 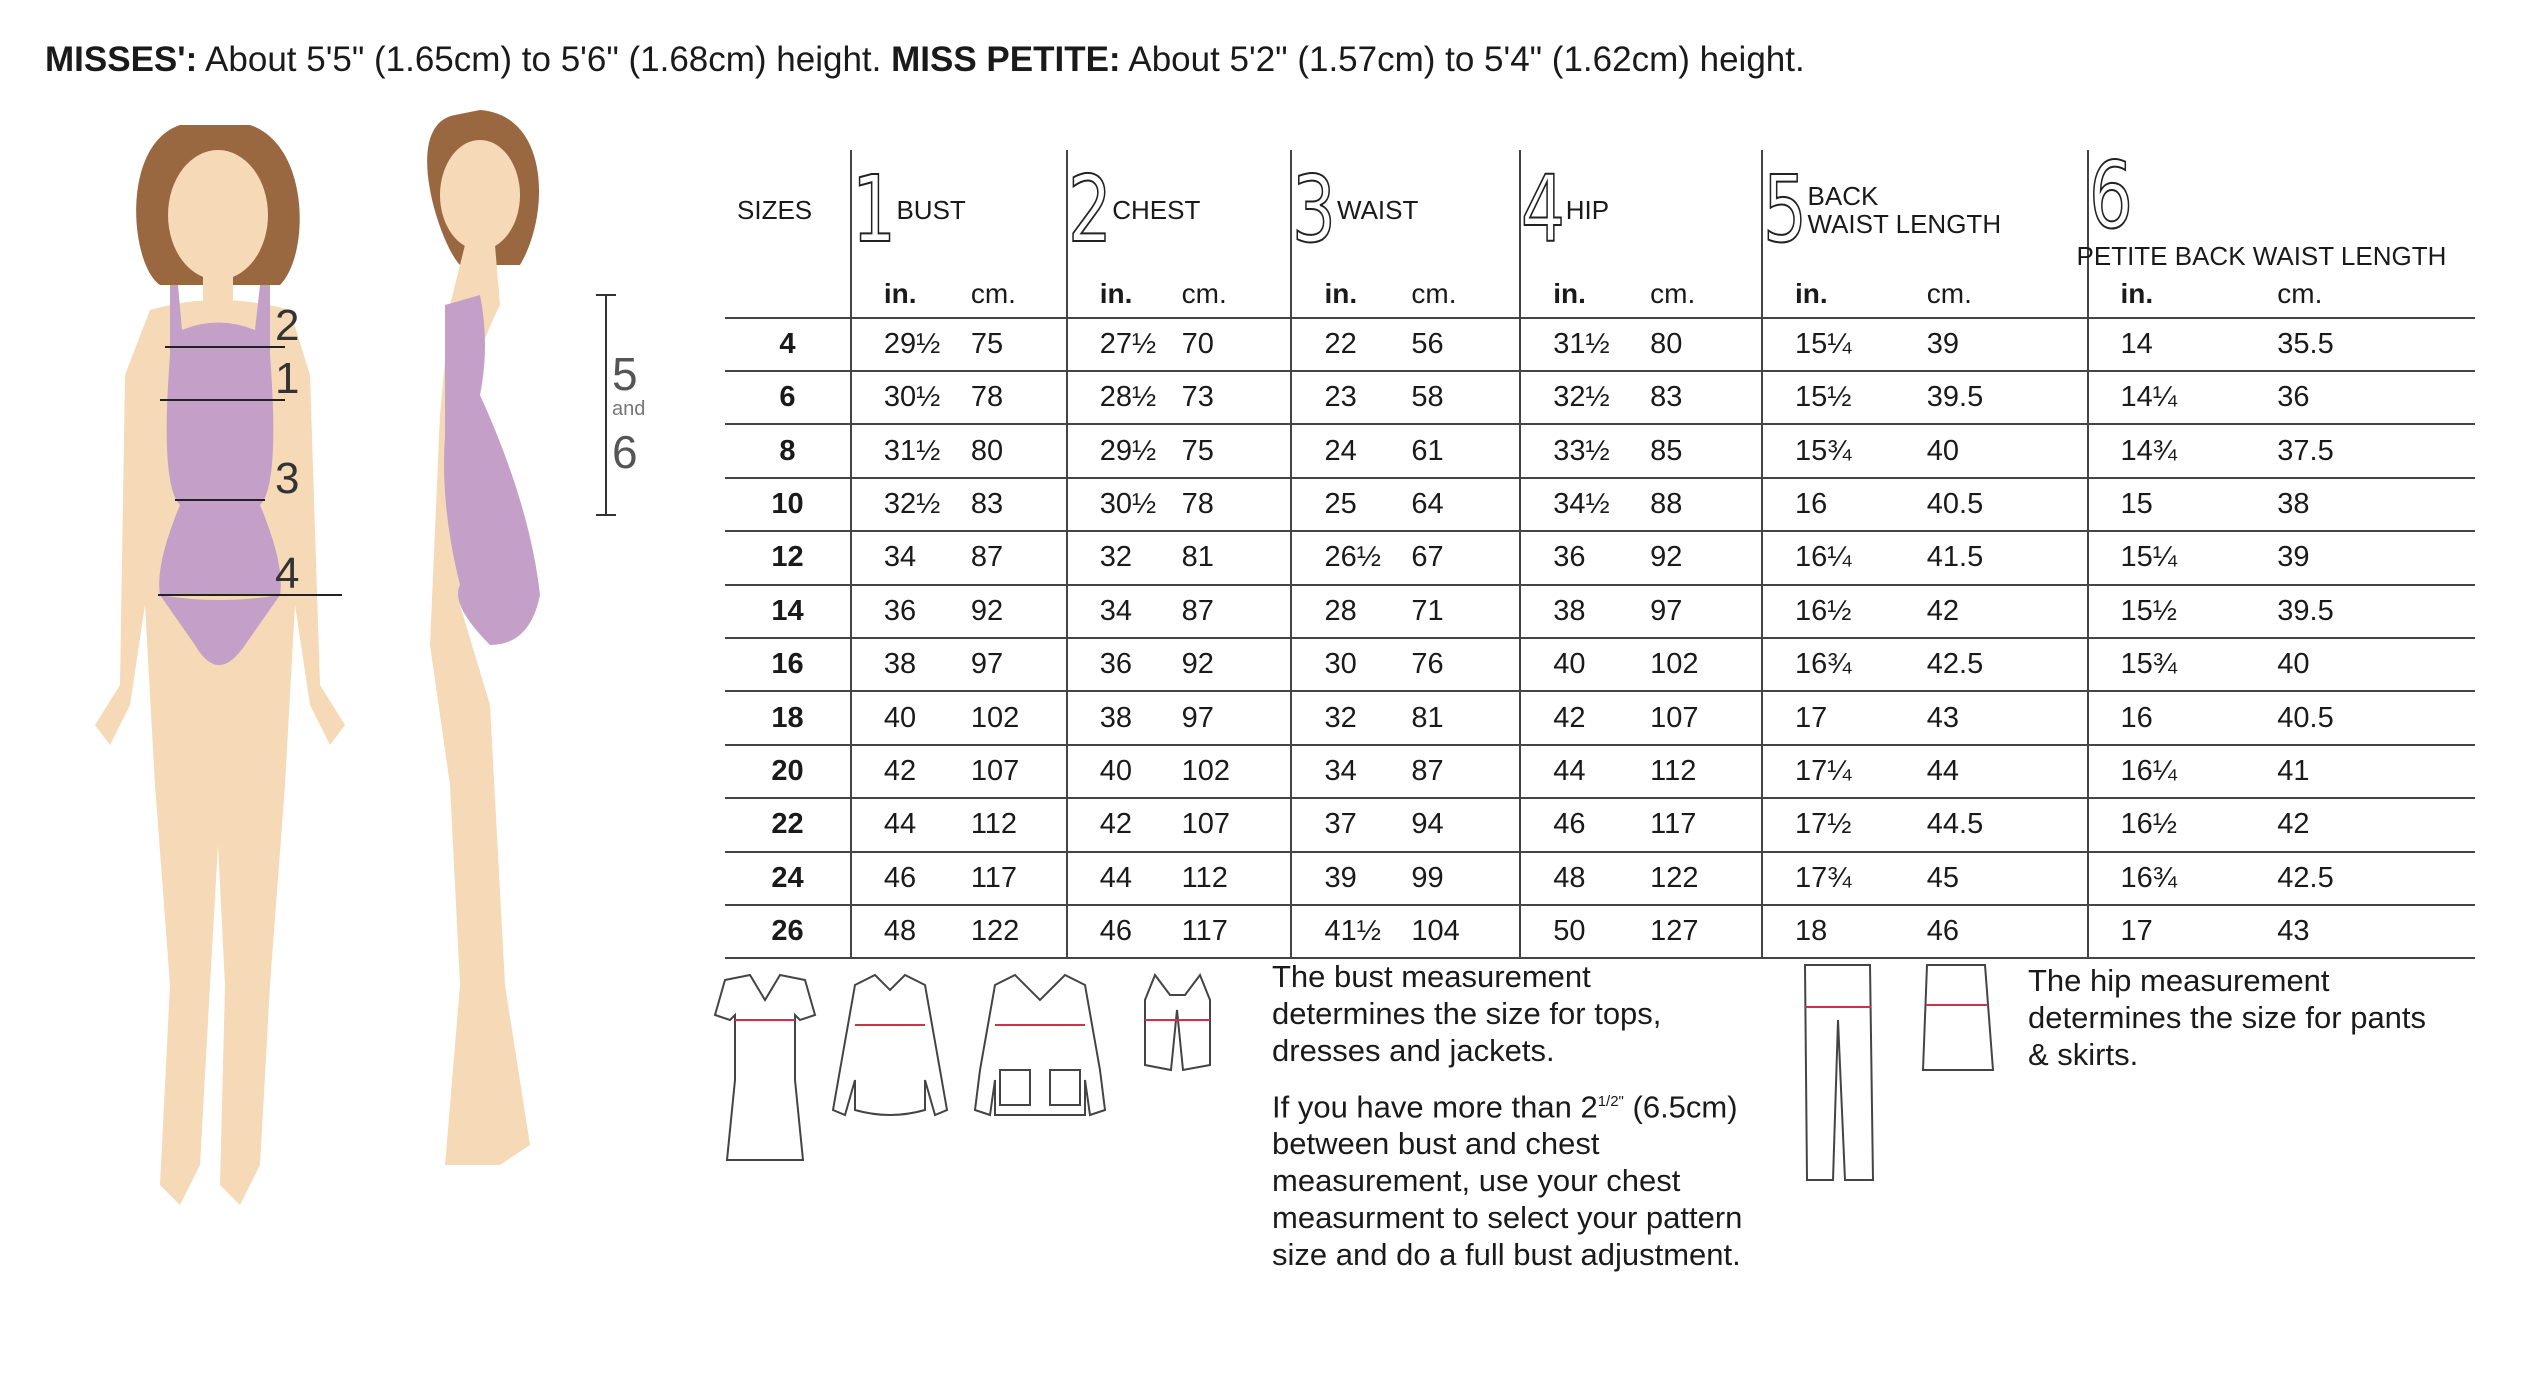 What do you see at coordinates (1018, 397) in the screenshot?
I see `bust-cm-cell: 78` at bounding box center [1018, 397].